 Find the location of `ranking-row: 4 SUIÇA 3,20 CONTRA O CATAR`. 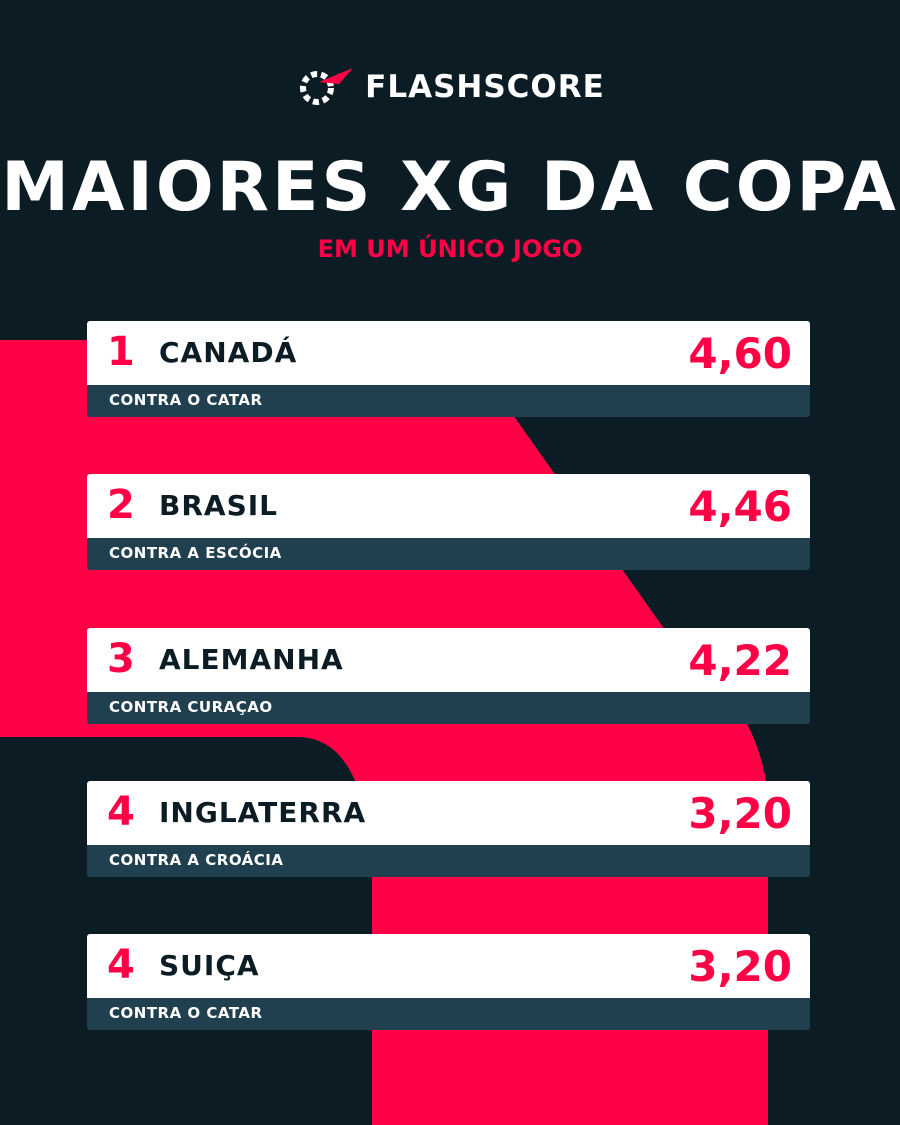

ranking-row: 4 SUIÇA 3,20 CONTRA O CATAR is located at coordinates (448, 982).